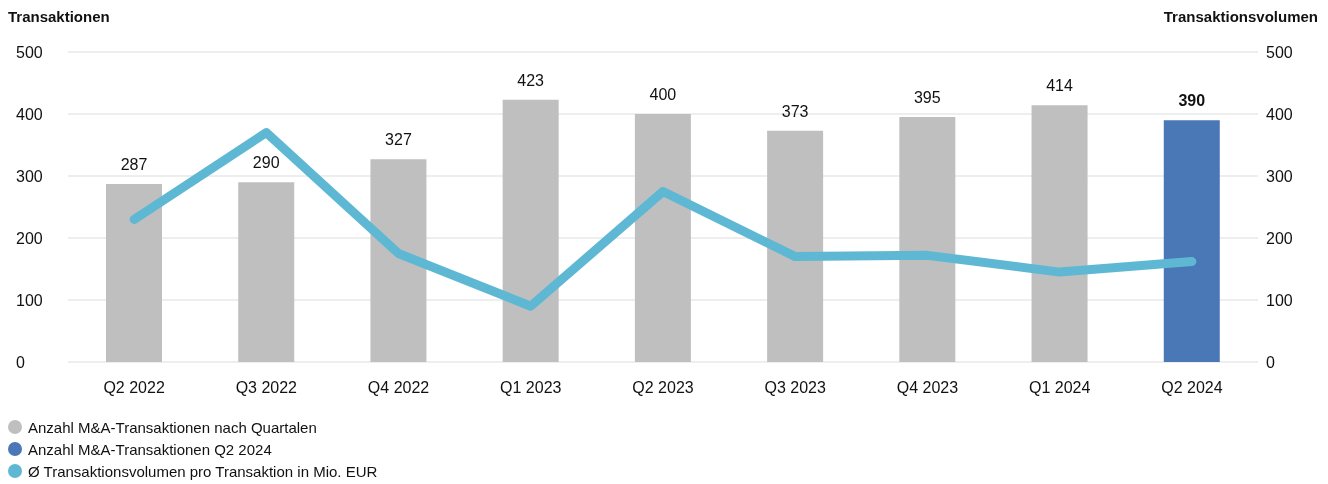  Describe the element at coordinates (203, 471) in the screenshot. I see `legend-label: Ø Transaktionsvolumen pro Transaktion in Mio. EUR` at that location.